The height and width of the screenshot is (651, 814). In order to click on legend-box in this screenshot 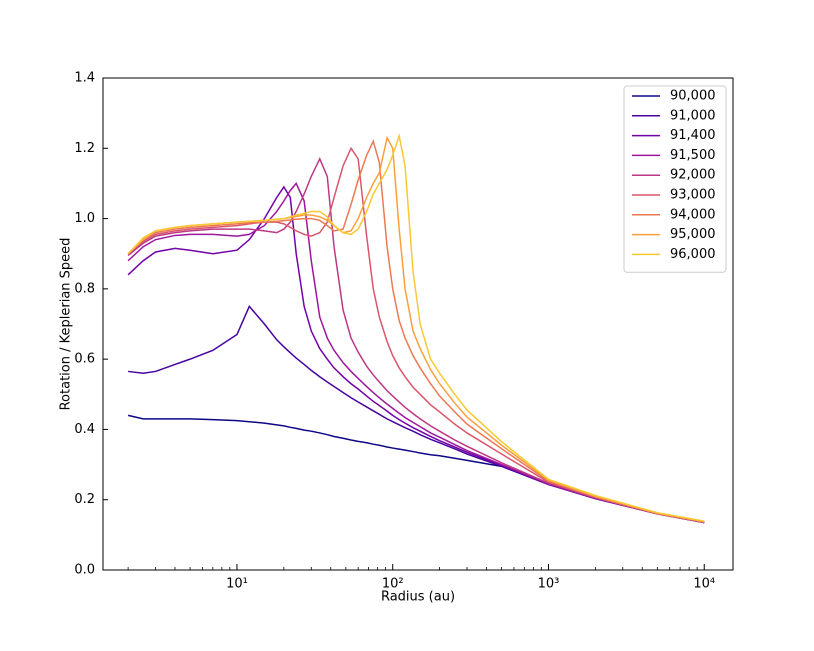, I will do `click(675, 179)`.